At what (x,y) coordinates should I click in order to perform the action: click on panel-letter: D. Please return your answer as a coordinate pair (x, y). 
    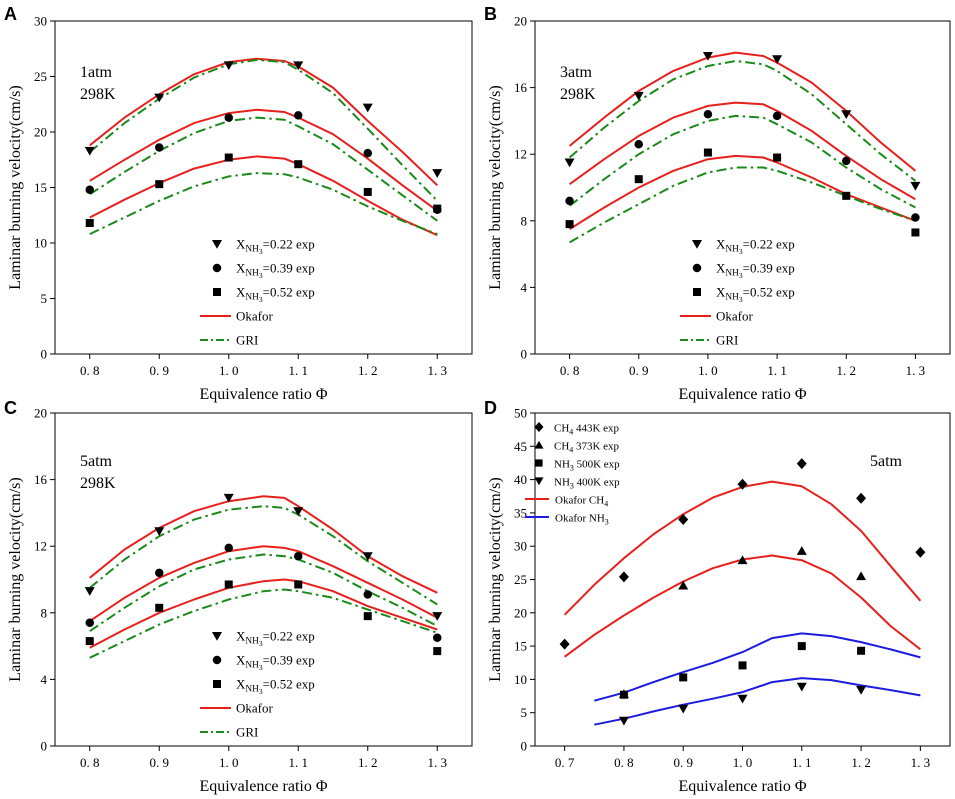
    Looking at the image, I should click on (490, 408).